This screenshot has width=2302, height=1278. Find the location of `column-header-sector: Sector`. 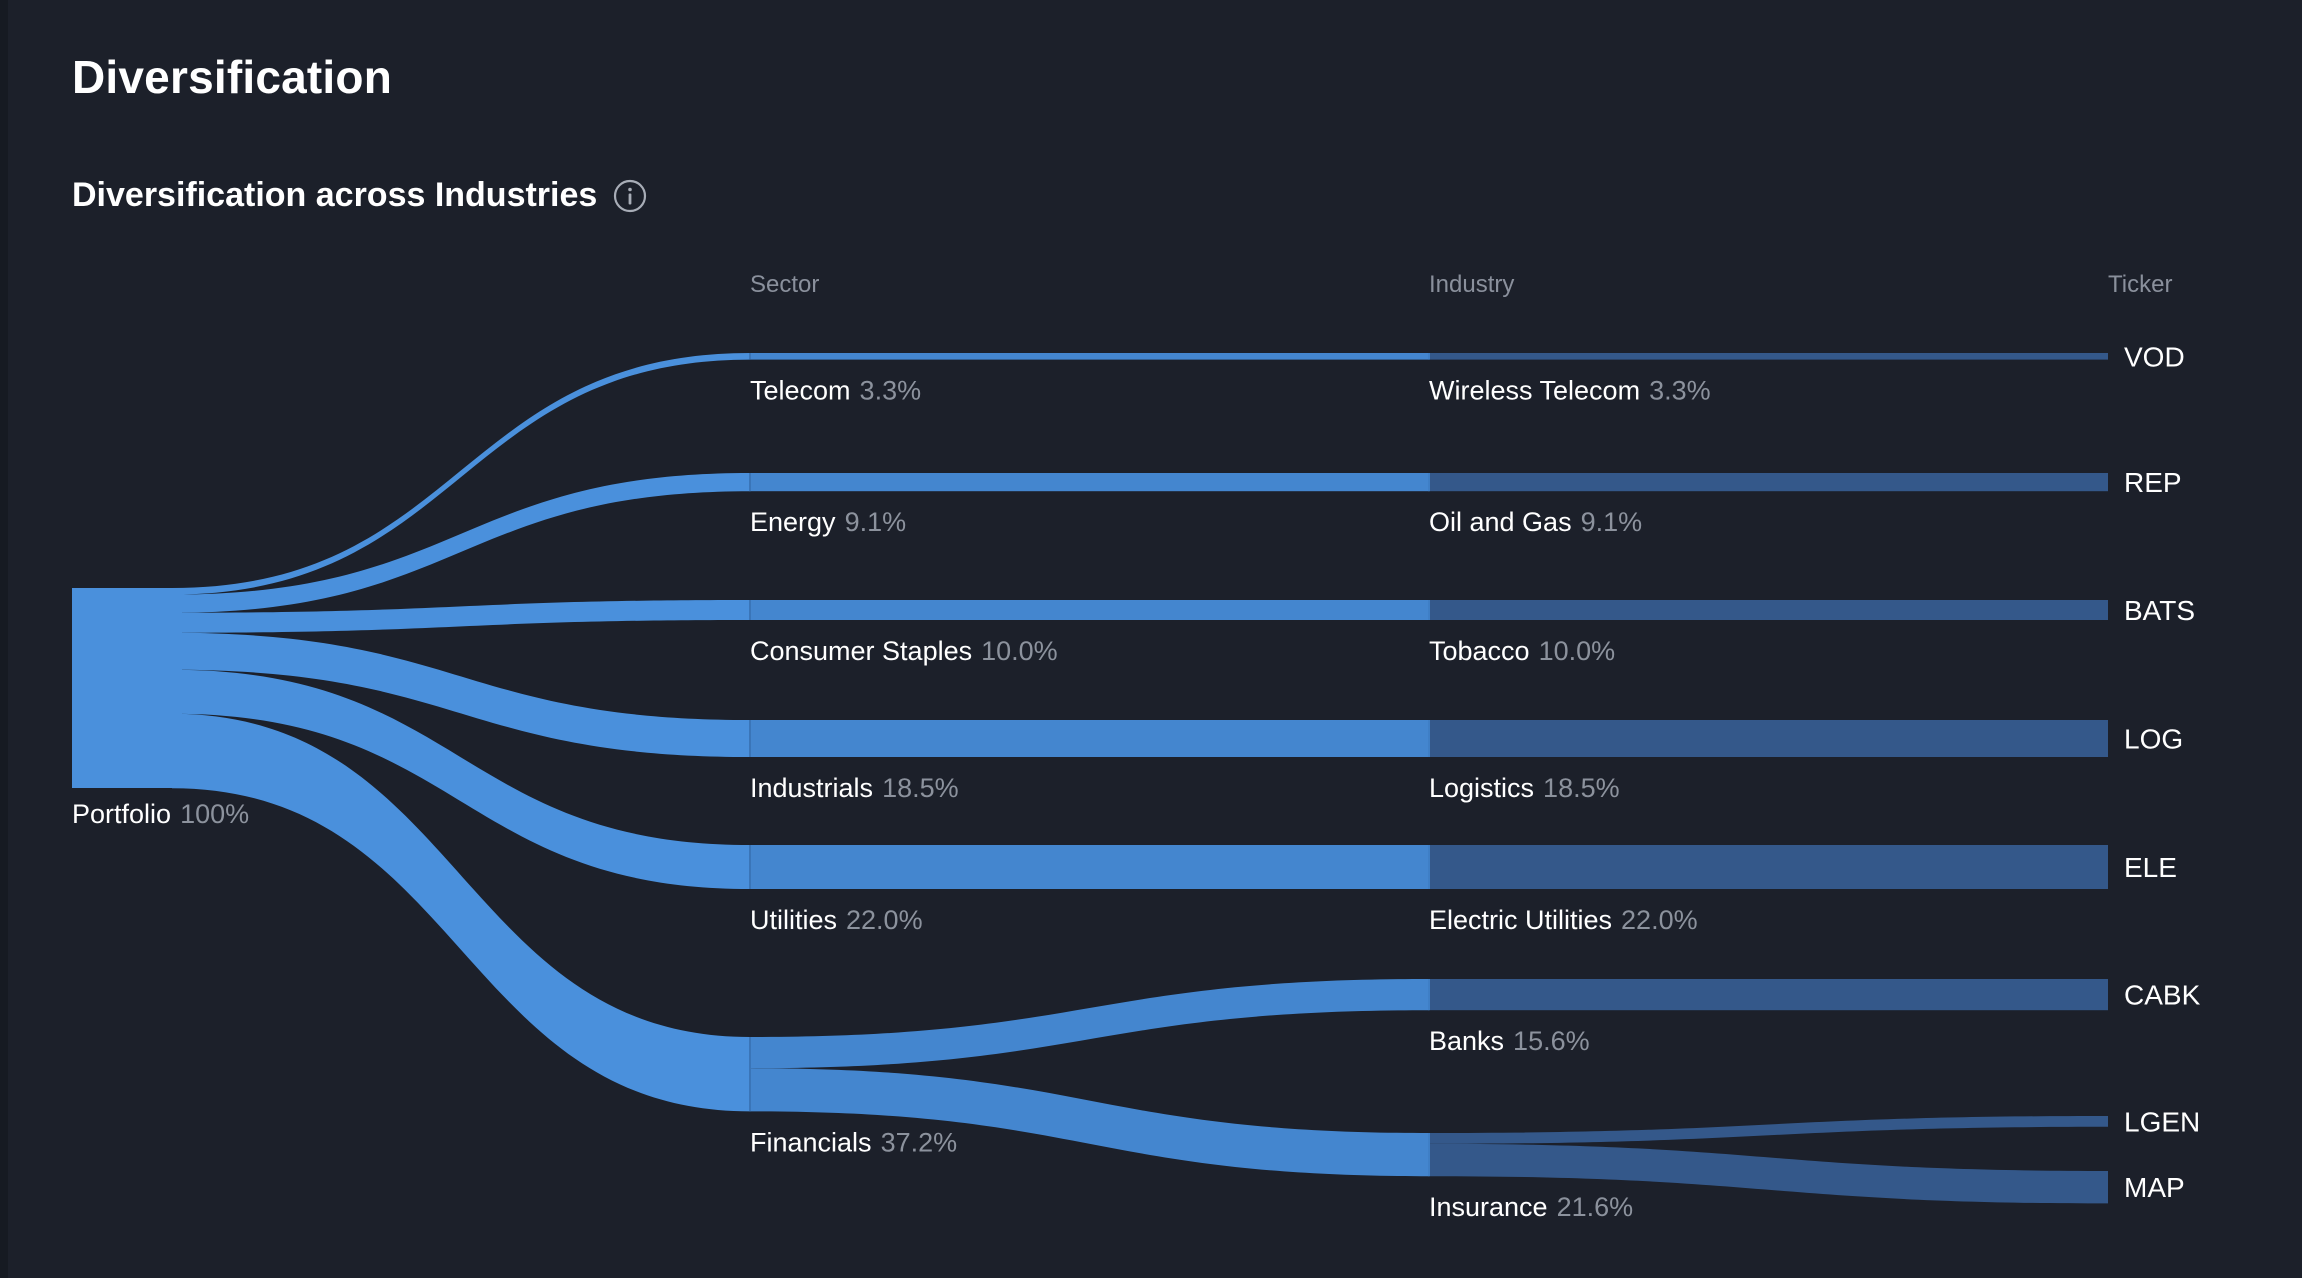

column-header-sector: Sector is located at coordinates (784, 284).